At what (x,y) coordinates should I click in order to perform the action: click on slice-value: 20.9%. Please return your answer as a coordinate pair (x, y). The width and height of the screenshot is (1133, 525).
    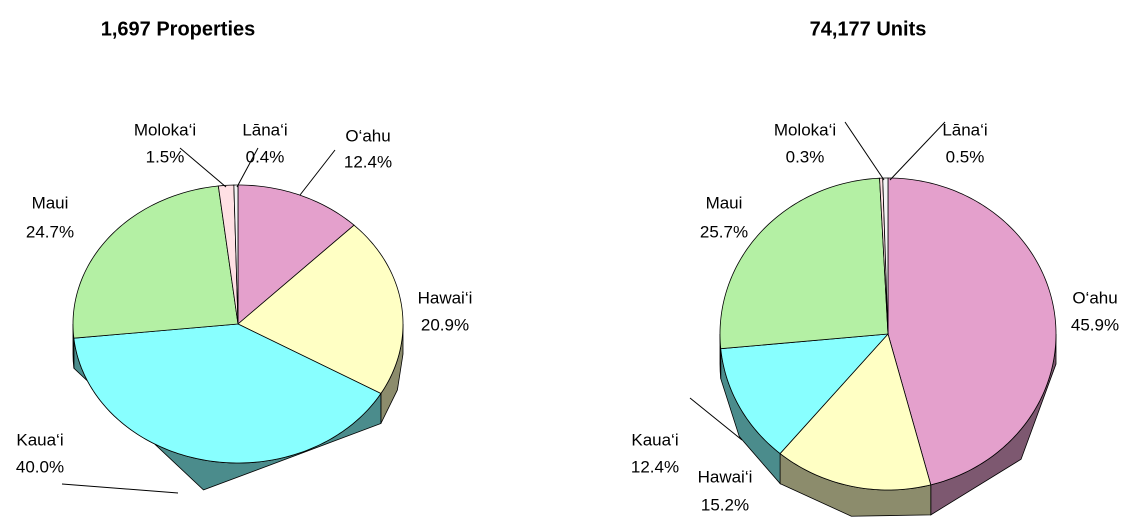
    Looking at the image, I should click on (445, 324).